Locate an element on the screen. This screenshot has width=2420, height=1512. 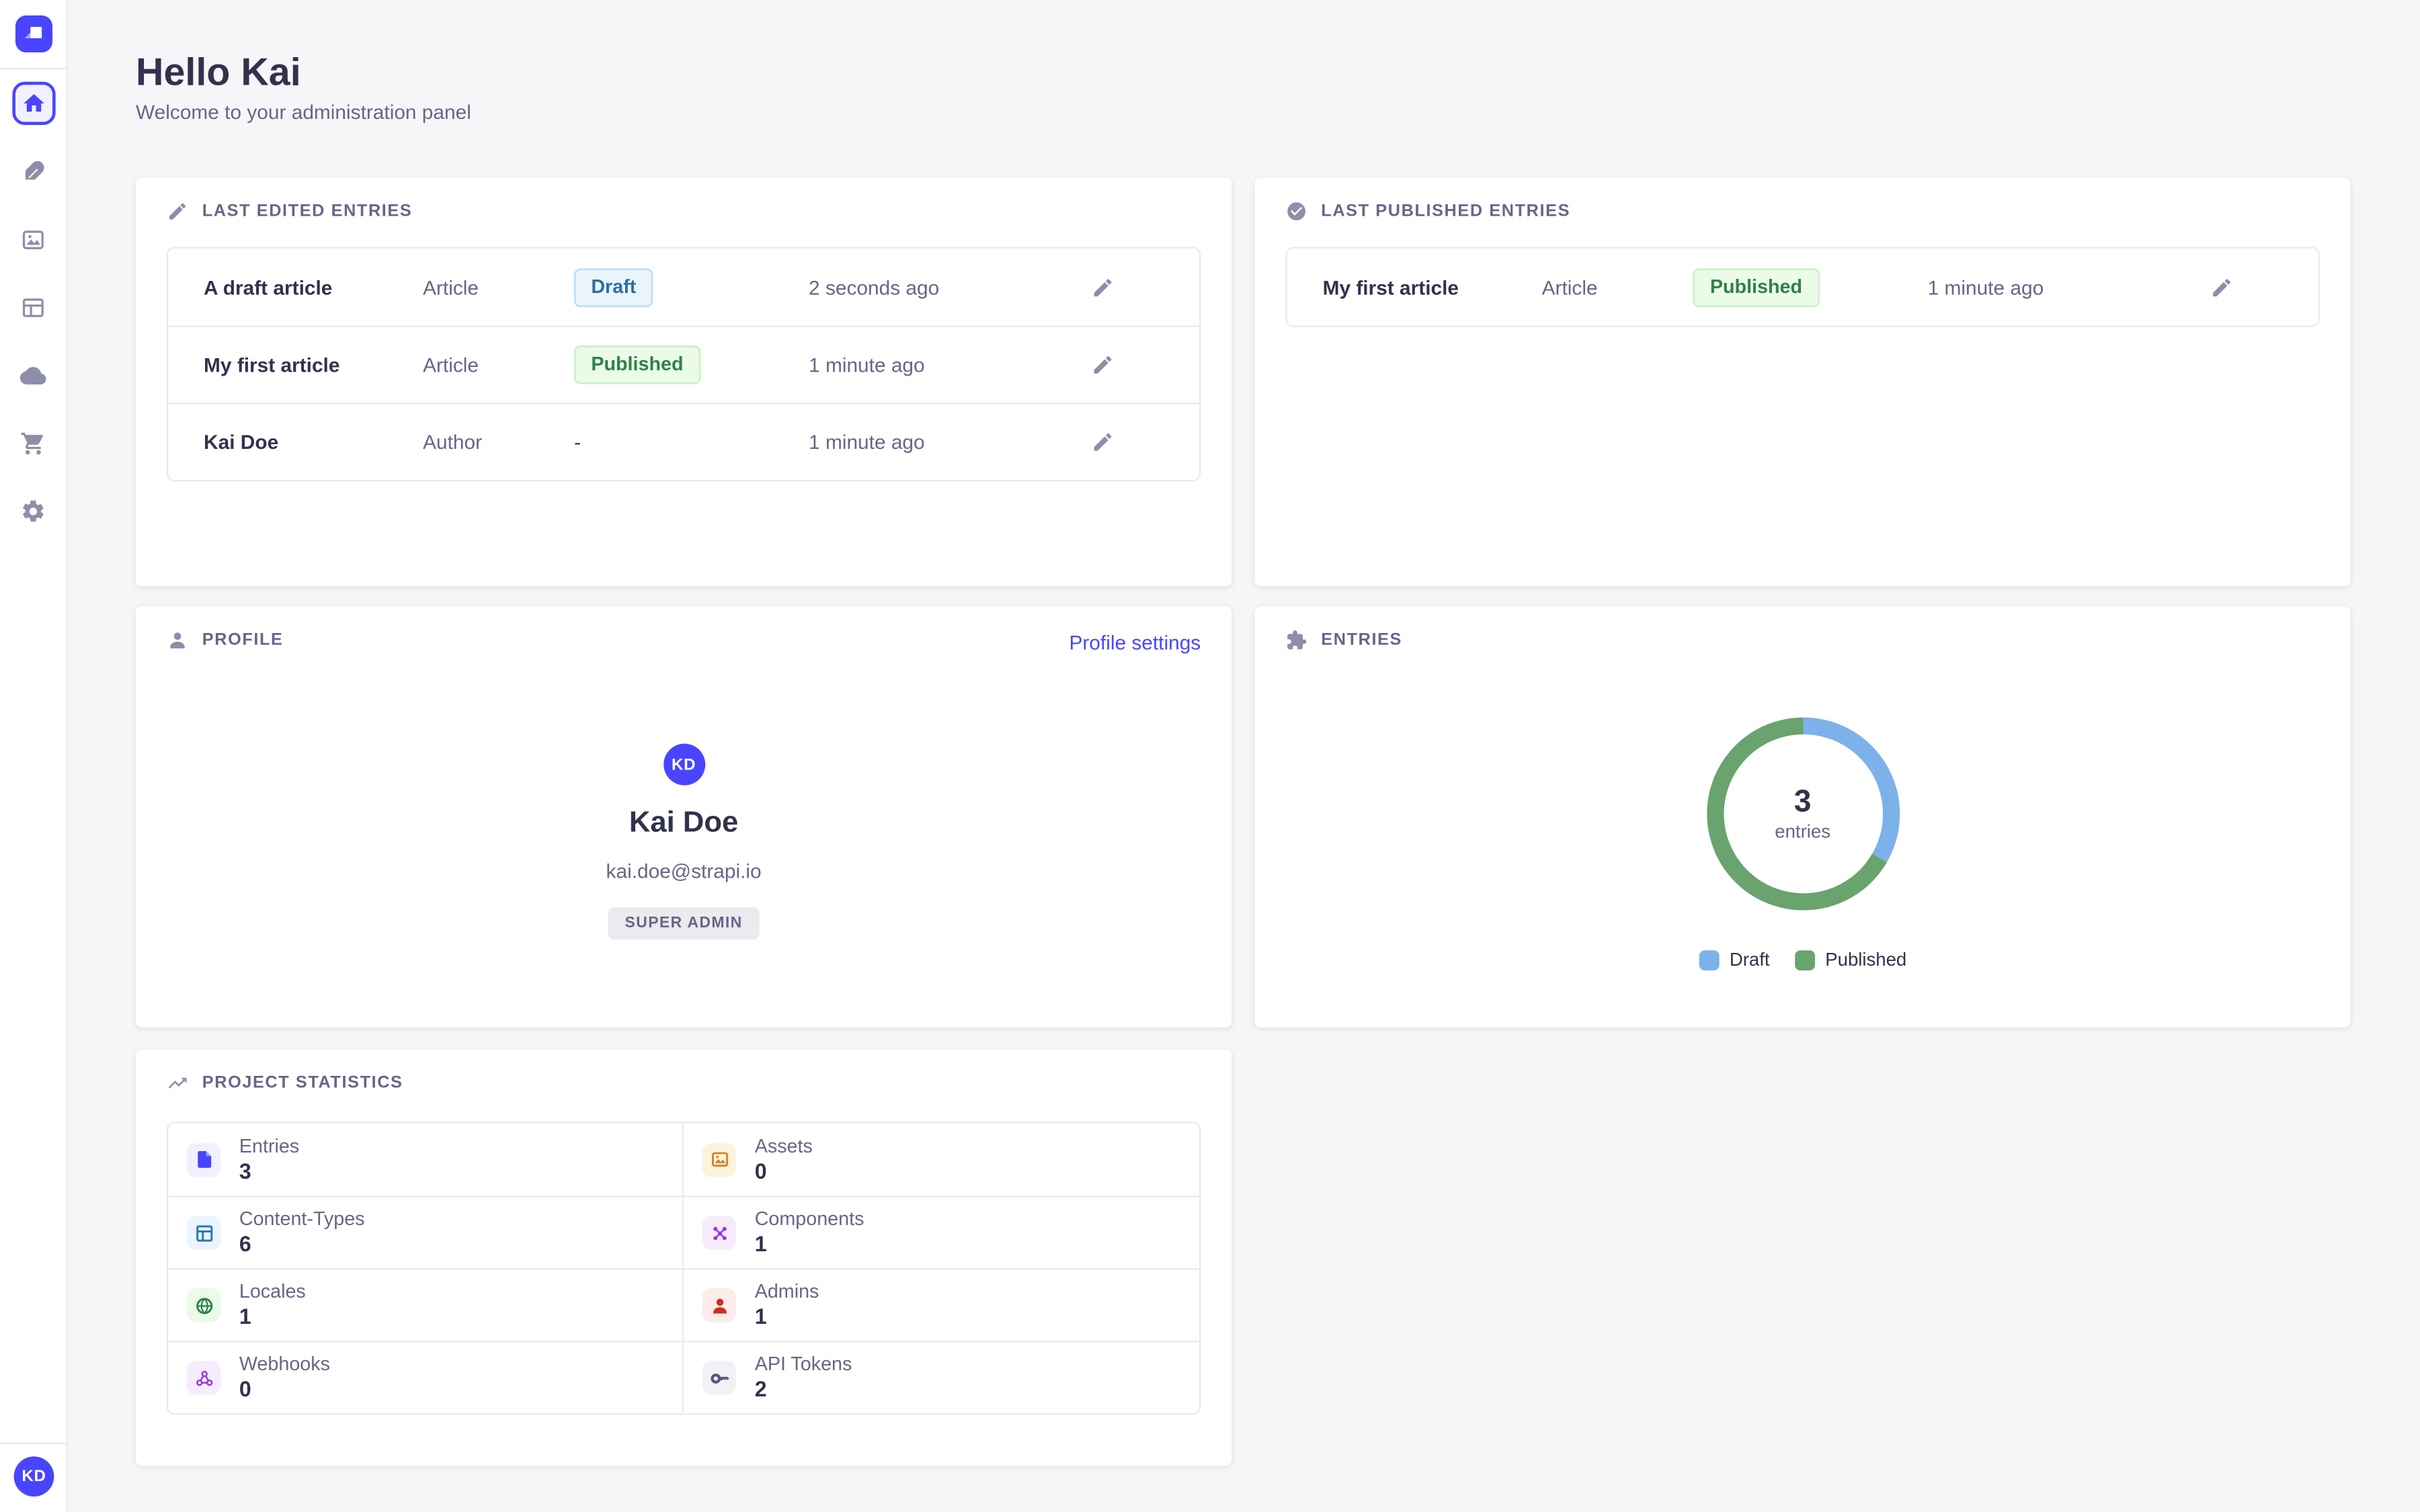
legend-item-draft: Draft is located at coordinates (1734, 960).